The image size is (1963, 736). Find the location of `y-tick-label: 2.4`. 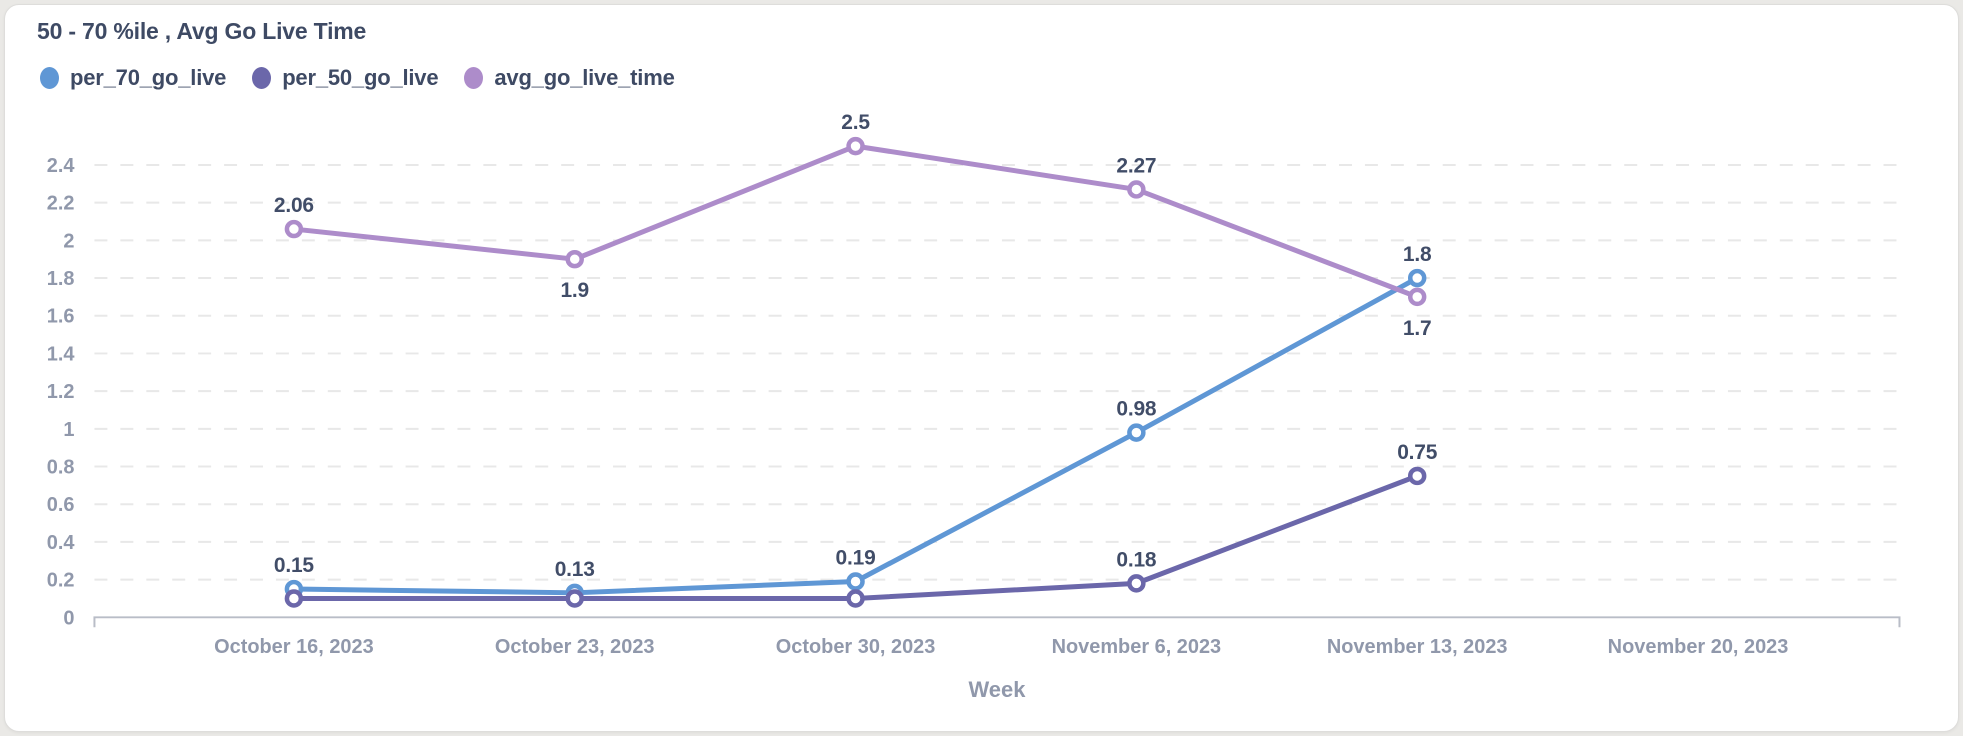

y-tick-label: 2.4 is located at coordinates (61, 166).